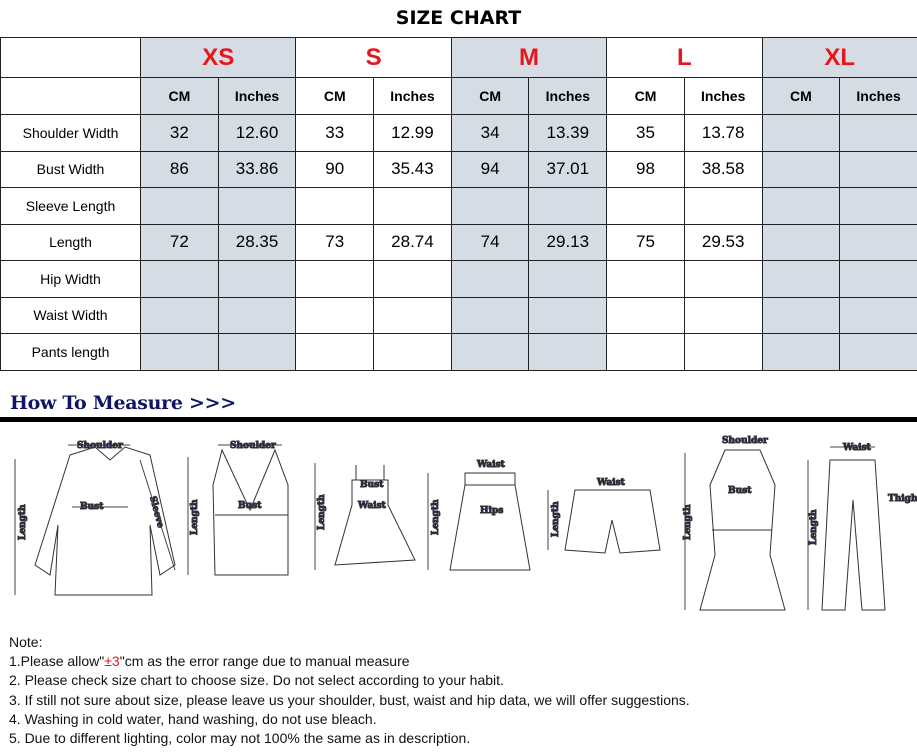 Image resolution: width=917 pixels, height=752 pixels. Describe the element at coordinates (902, 499) in the screenshot. I see `svg-text: Thigh` at that location.